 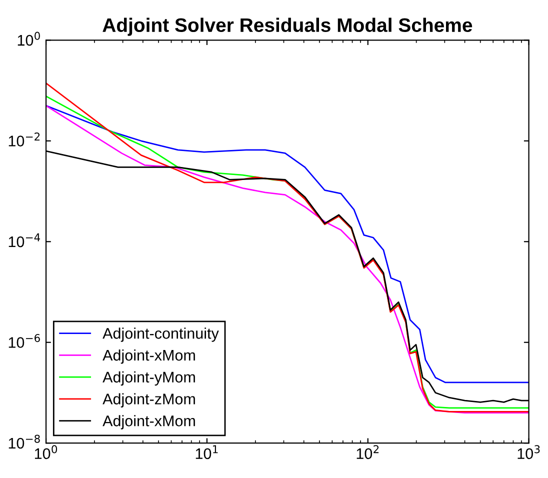 What do you see at coordinates (529, 452) in the screenshot?
I see `x-tick-label: 10$^{3}$` at bounding box center [529, 452].